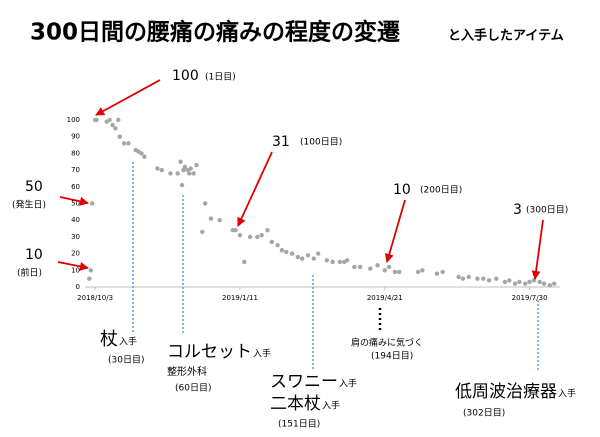 The image size is (600, 437). Describe the element at coordinates (75, 270) in the screenshot. I see `y-tick-label: 10` at that location.